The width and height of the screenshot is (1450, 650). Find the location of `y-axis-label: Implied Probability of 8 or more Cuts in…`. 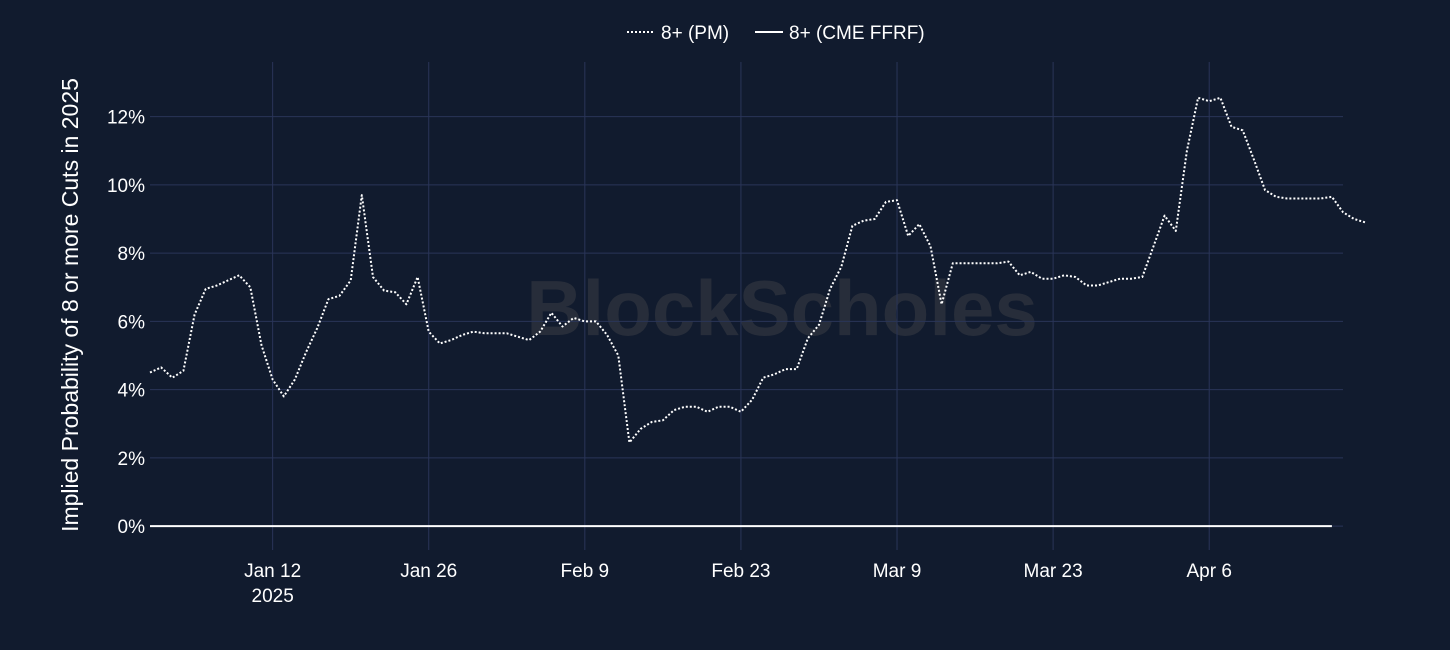

y-axis-label: Implied Probability of 8 or more Cuts in… is located at coordinates (70, 305).